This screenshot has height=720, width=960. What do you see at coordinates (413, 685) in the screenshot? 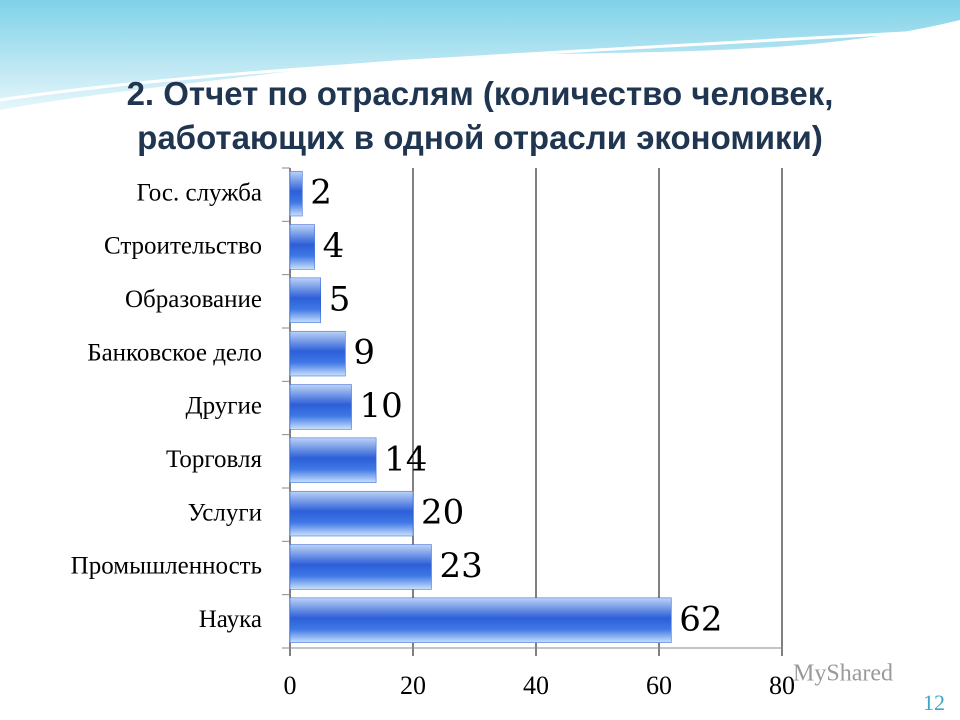
I see `x-tick-label: 20` at bounding box center [413, 685].